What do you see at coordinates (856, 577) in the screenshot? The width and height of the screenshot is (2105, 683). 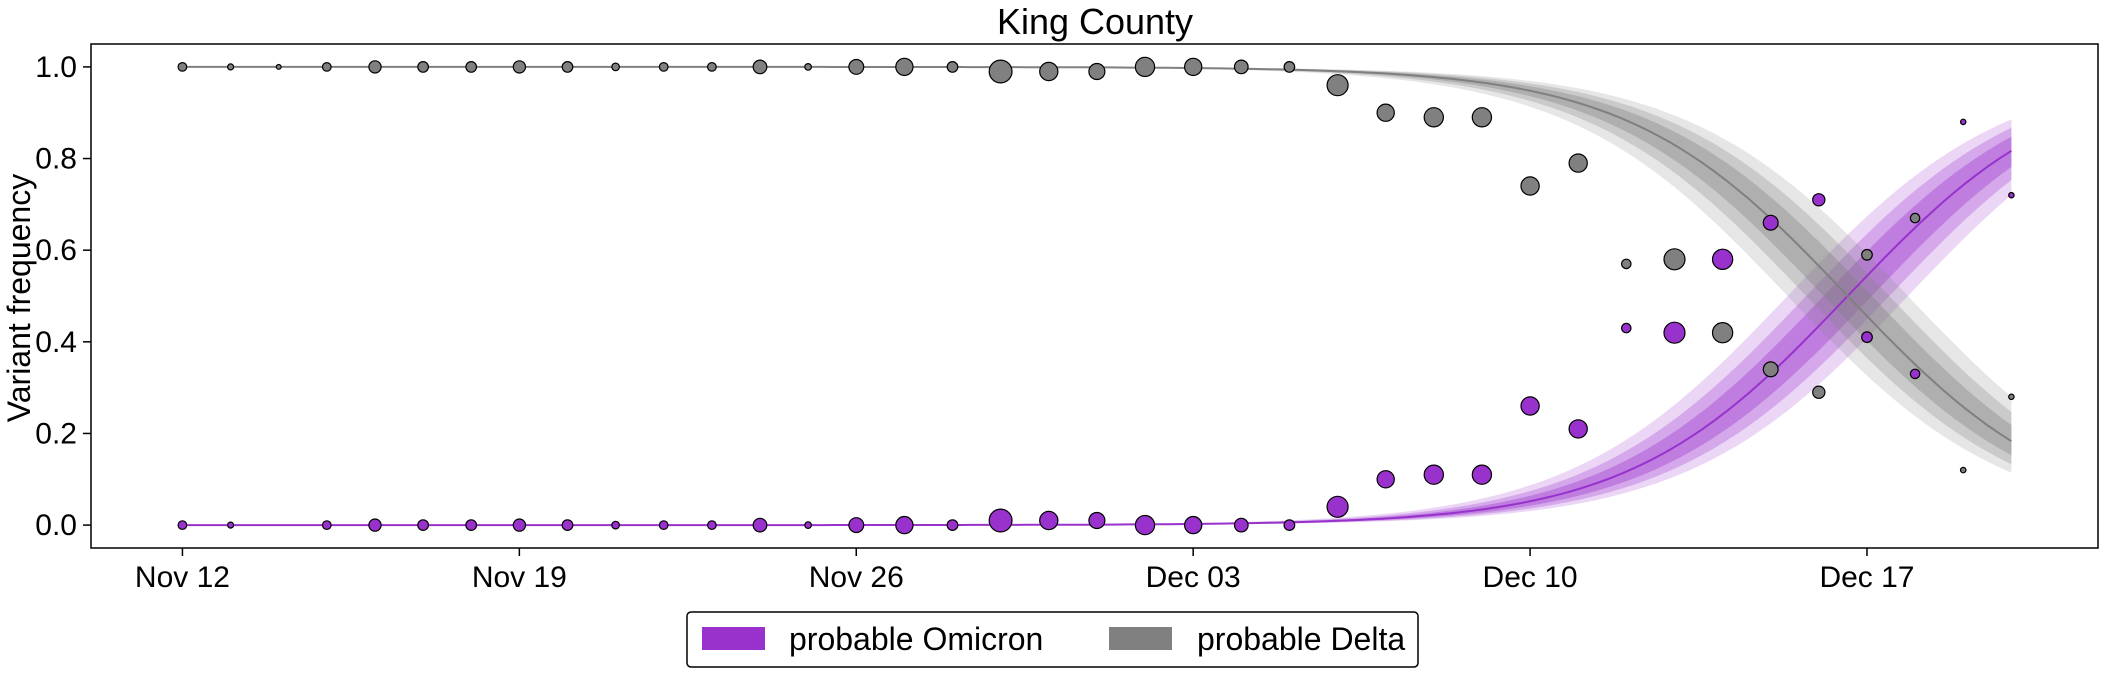 I see `x-tick-label: Nov 26` at bounding box center [856, 577].